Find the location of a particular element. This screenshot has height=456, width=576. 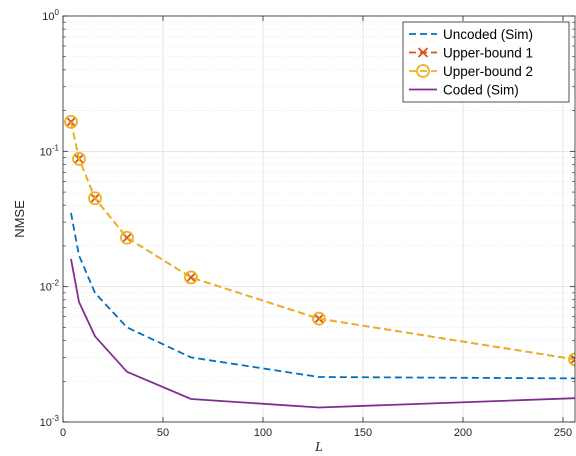

x-tick-label: 50 is located at coordinates (163, 433).